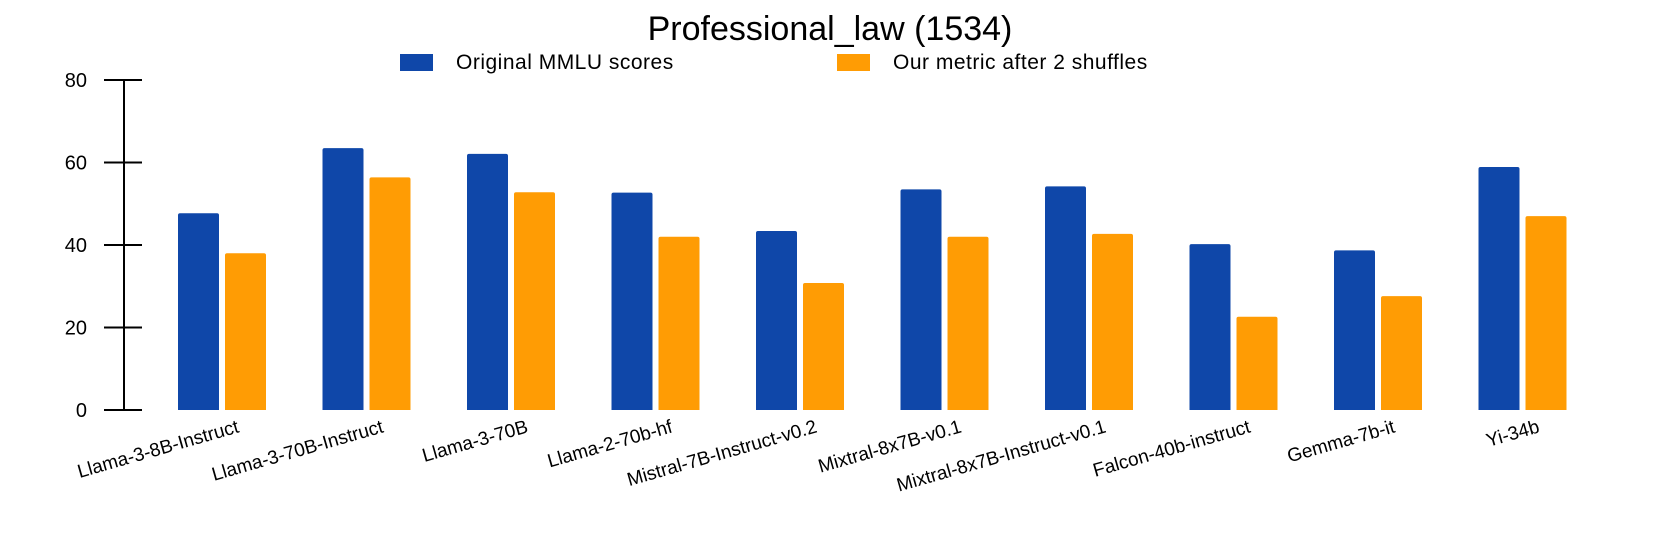 This screenshot has width=1661, height=545. Describe the element at coordinates (76, 81) in the screenshot. I see `y-tick-label: 80` at that location.